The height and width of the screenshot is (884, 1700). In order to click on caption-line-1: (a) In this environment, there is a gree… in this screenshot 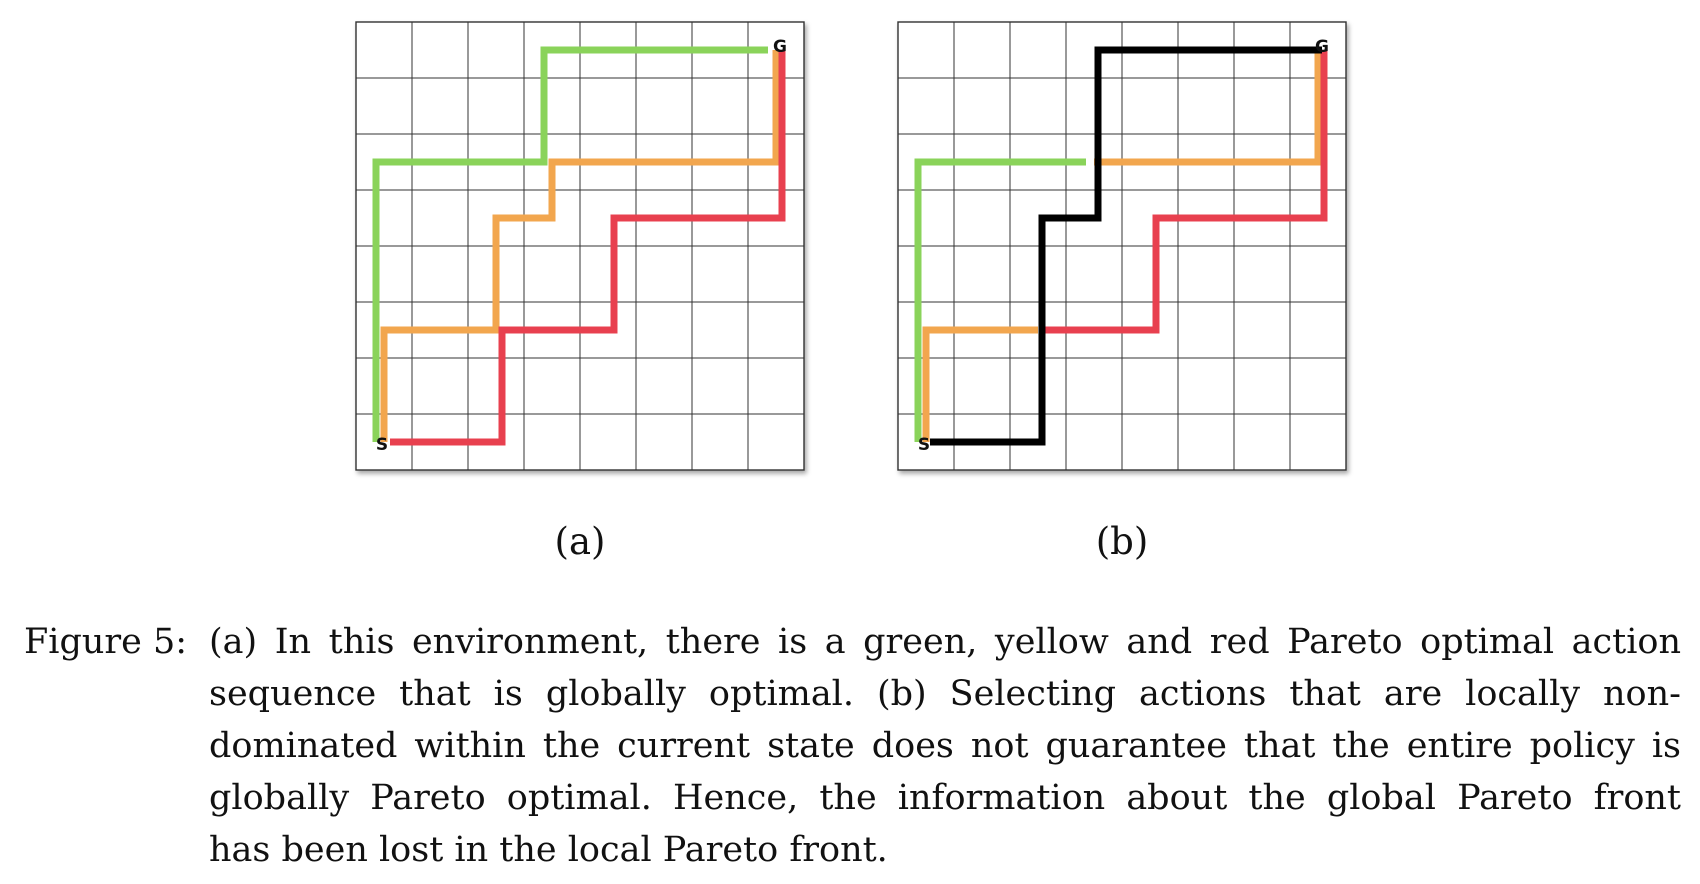, I will do `click(945, 642)`.